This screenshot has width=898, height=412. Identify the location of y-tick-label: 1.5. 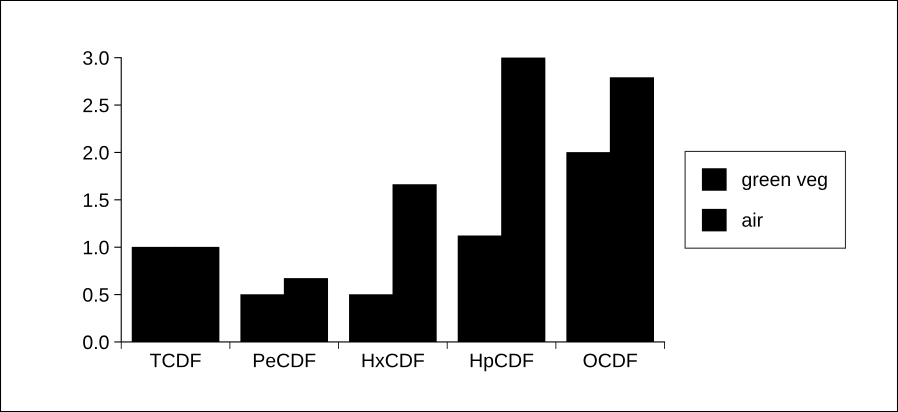
(96, 200).